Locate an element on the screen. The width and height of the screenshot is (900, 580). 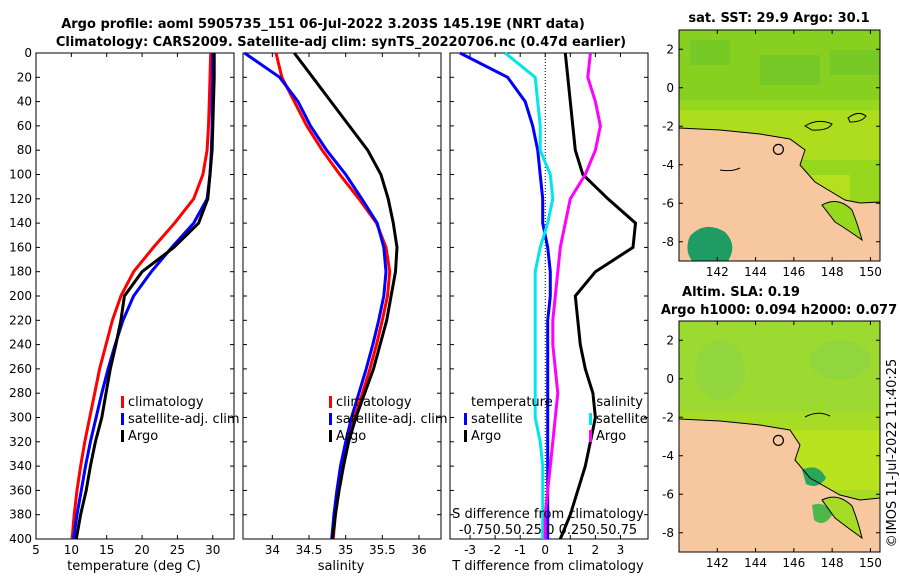
salinity-legend: climatology satellite-adj. clim Argo is located at coordinates (388, 419).